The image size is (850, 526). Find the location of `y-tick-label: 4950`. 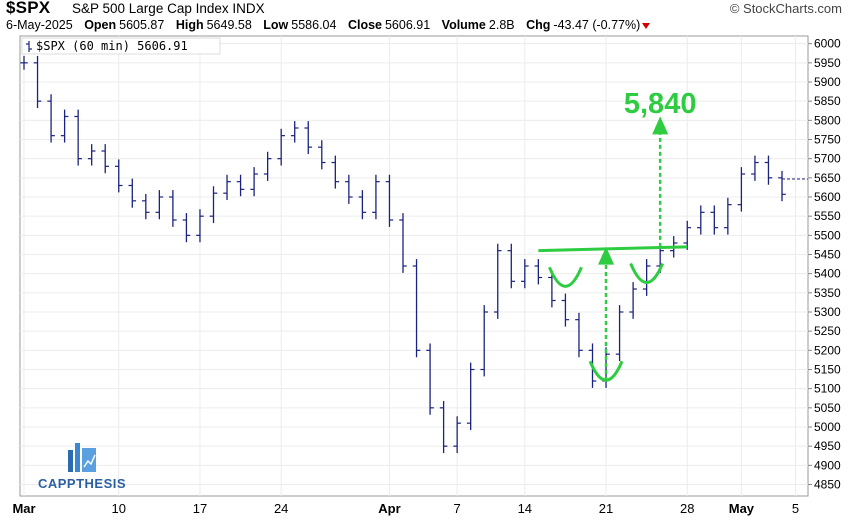

y-tick-label: 4950 is located at coordinates (827, 446).